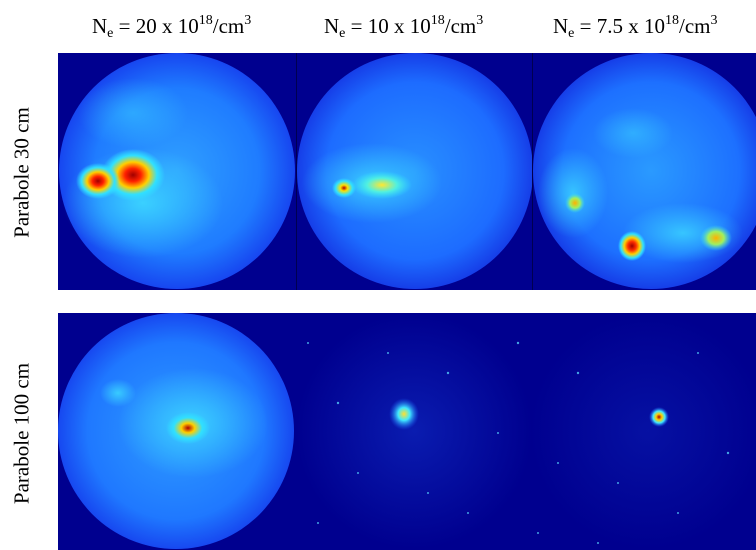 The width and height of the screenshot is (756, 550). Describe the element at coordinates (172, 27) in the screenshot. I see `column-header-1: Ne = 20 x 1018/cm3` at that location.